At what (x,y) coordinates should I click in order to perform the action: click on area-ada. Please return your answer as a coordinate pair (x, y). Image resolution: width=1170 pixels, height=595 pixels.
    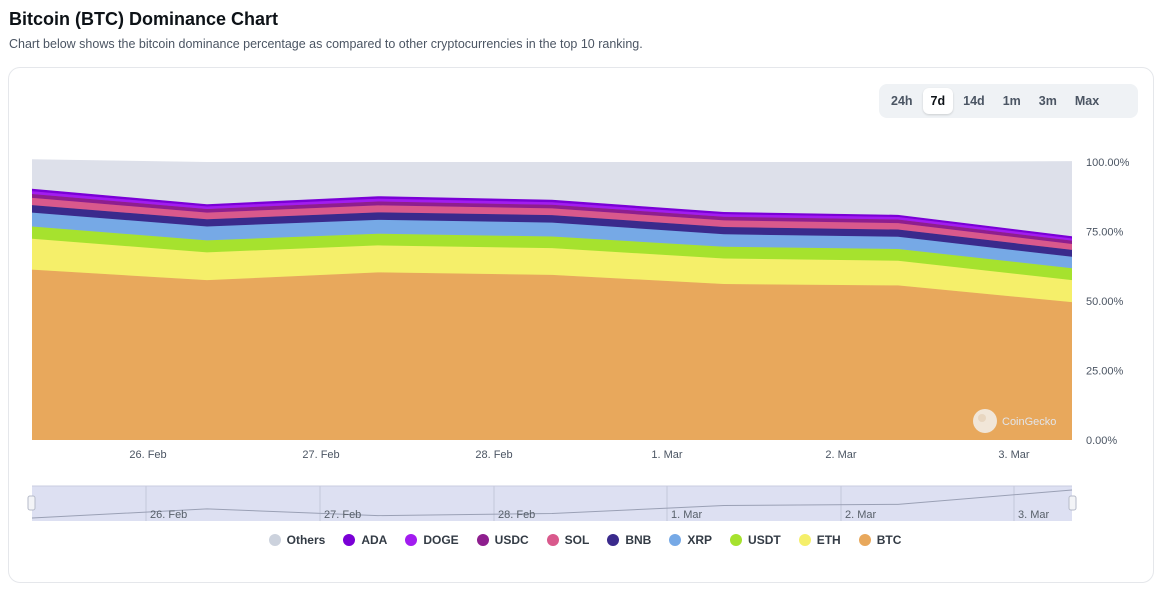
    Looking at the image, I should click on (552, 213).